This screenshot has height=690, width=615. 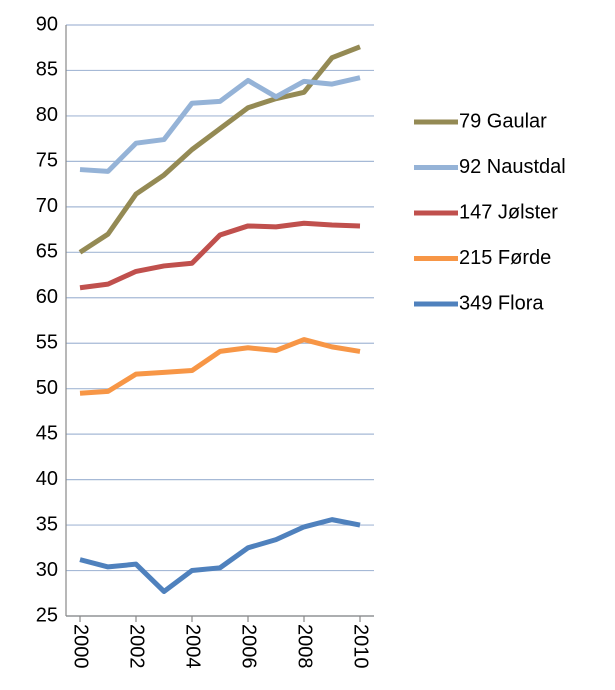 What do you see at coordinates (505, 258) in the screenshot?
I see `legend-label: 215 Førde` at bounding box center [505, 258].